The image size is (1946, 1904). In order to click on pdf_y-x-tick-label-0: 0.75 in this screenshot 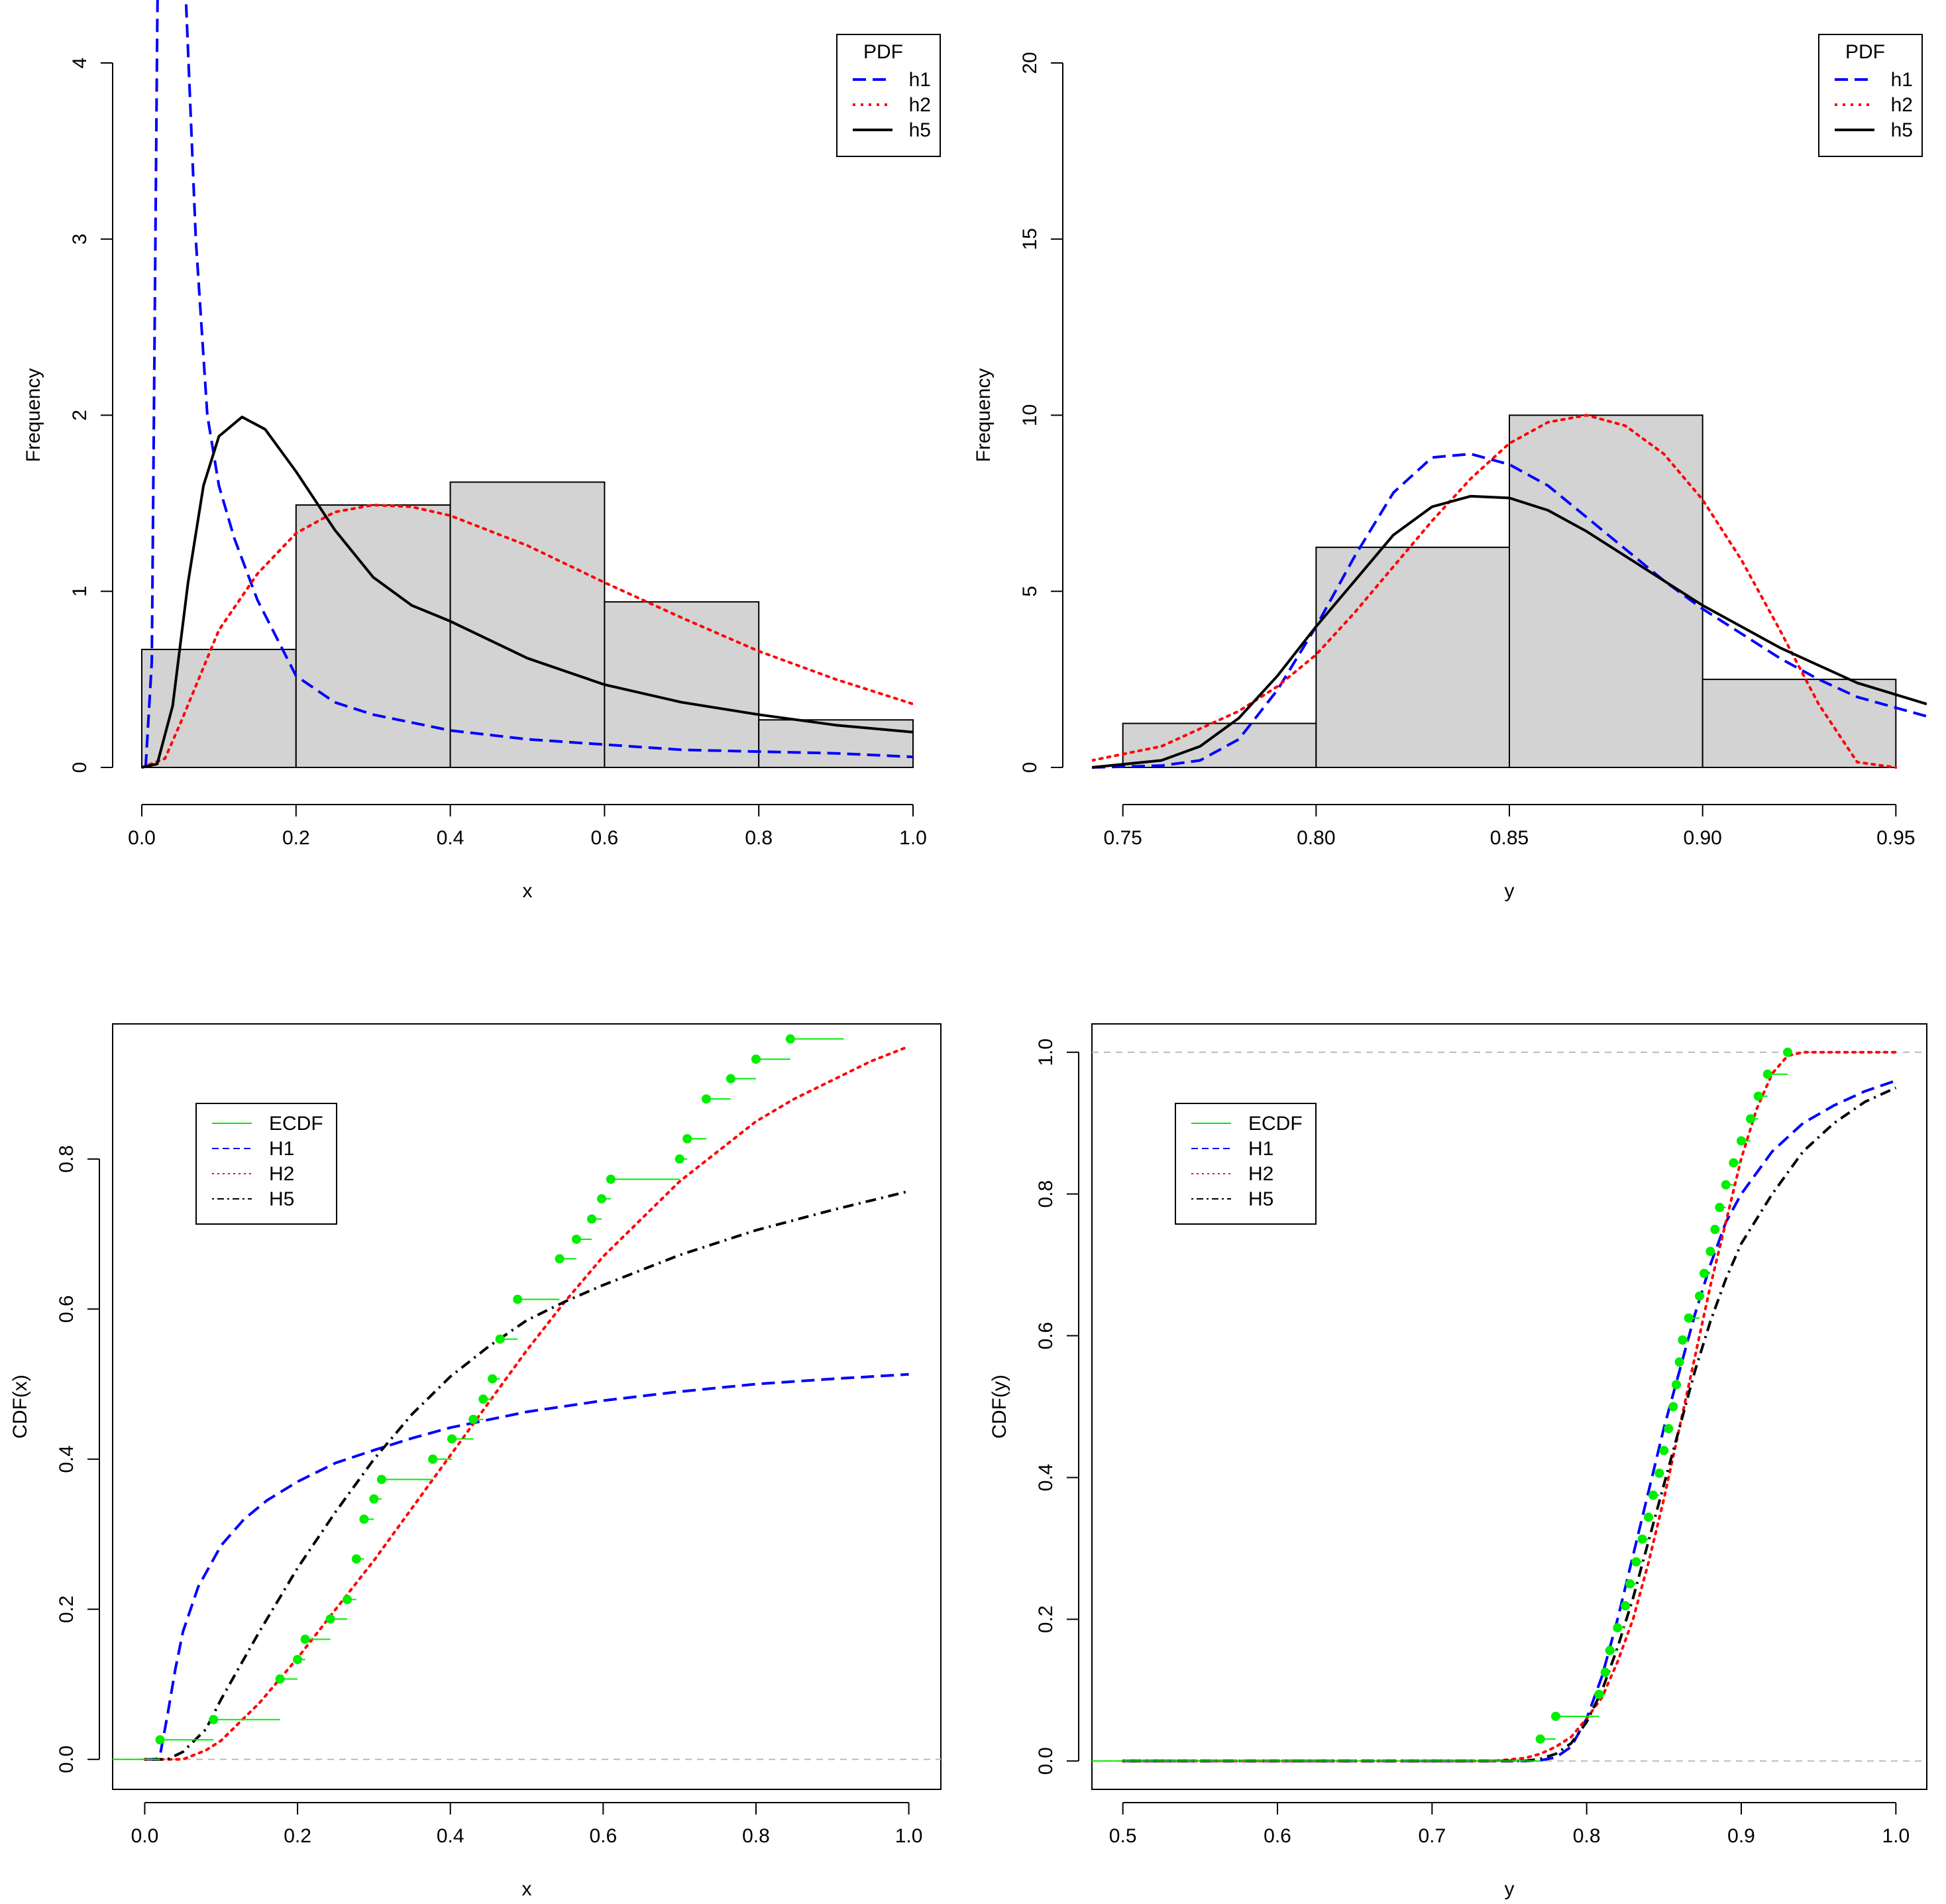, I will do `click(1122, 838)`.